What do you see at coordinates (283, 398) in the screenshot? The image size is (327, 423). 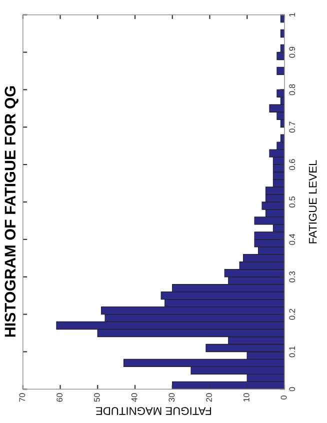 I see `x-tick-label: 0` at bounding box center [283, 398].